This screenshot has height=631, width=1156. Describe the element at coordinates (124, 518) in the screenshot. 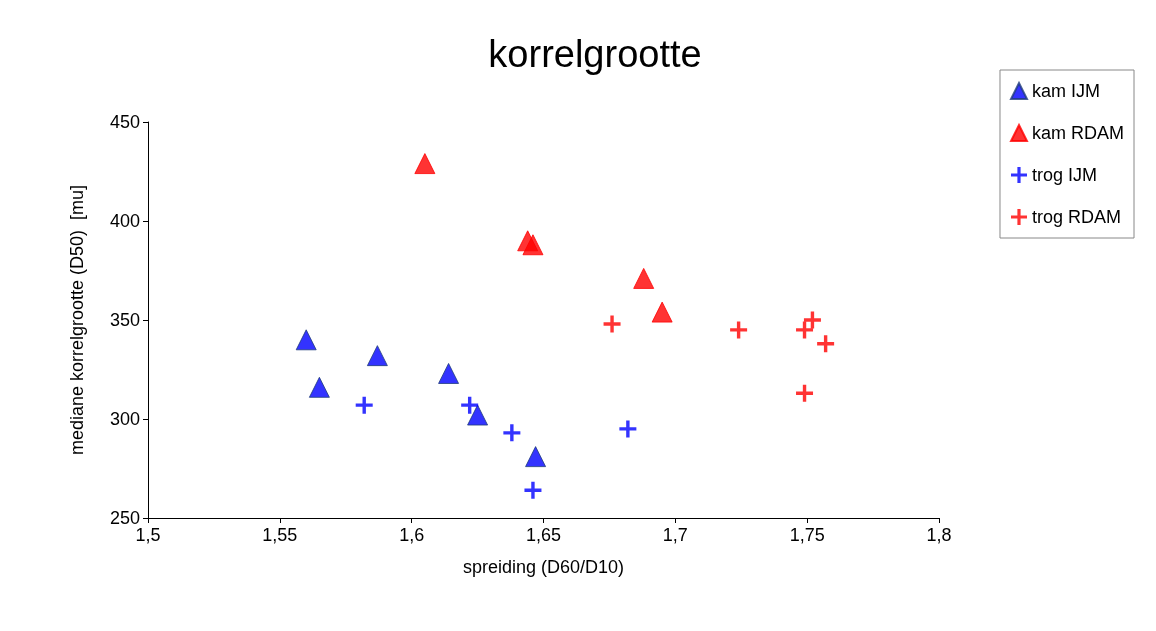

I see `y-tick-label: 250` at that location.